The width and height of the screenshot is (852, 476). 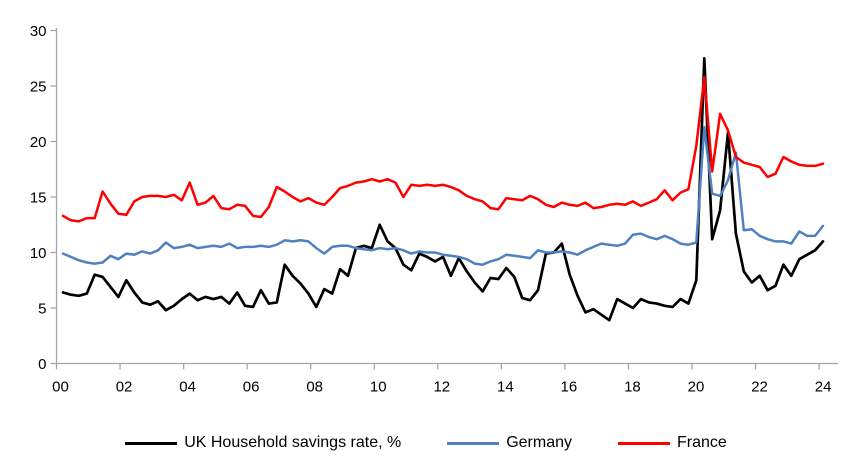 What do you see at coordinates (38, 253) in the screenshot?
I see `y-tick-label-10: 10` at bounding box center [38, 253].